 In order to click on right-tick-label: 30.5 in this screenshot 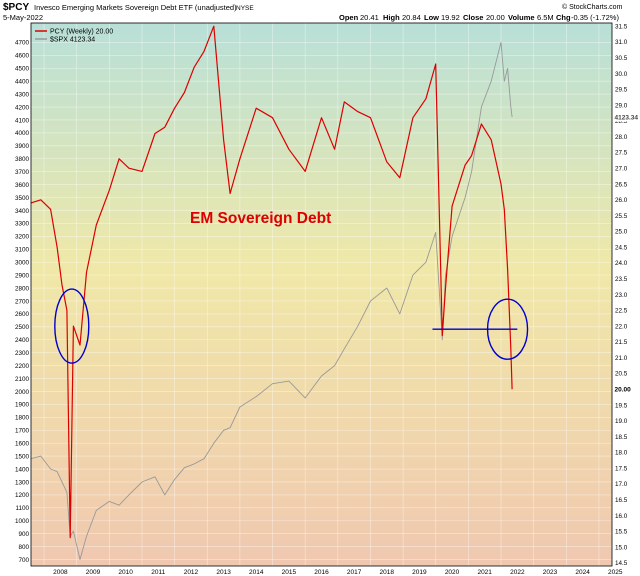, I will do `click(621, 58)`.